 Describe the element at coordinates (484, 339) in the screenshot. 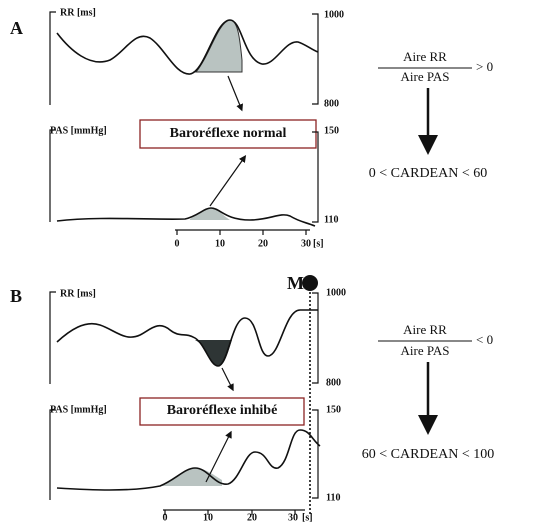

I see `relation: < 0` at that location.